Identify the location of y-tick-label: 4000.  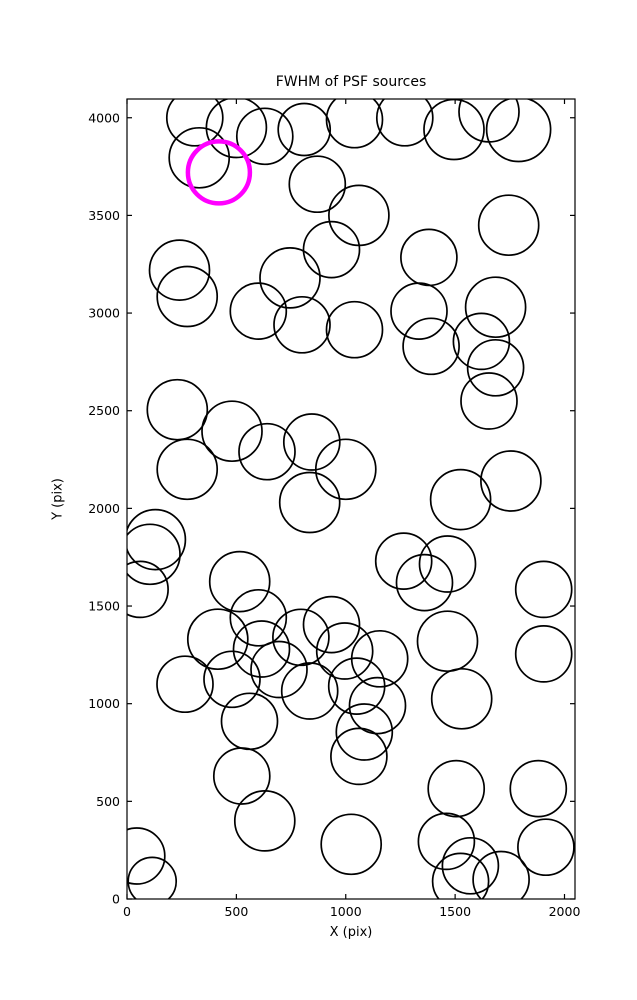
(104, 117).